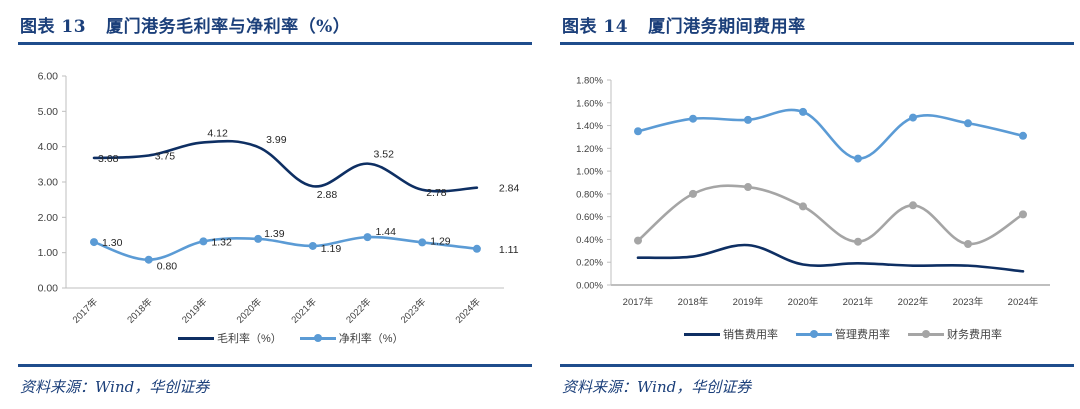  Describe the element at coordinates (48, 253) in the screenshot. I see `y-tick-label: 1.00` at that location.